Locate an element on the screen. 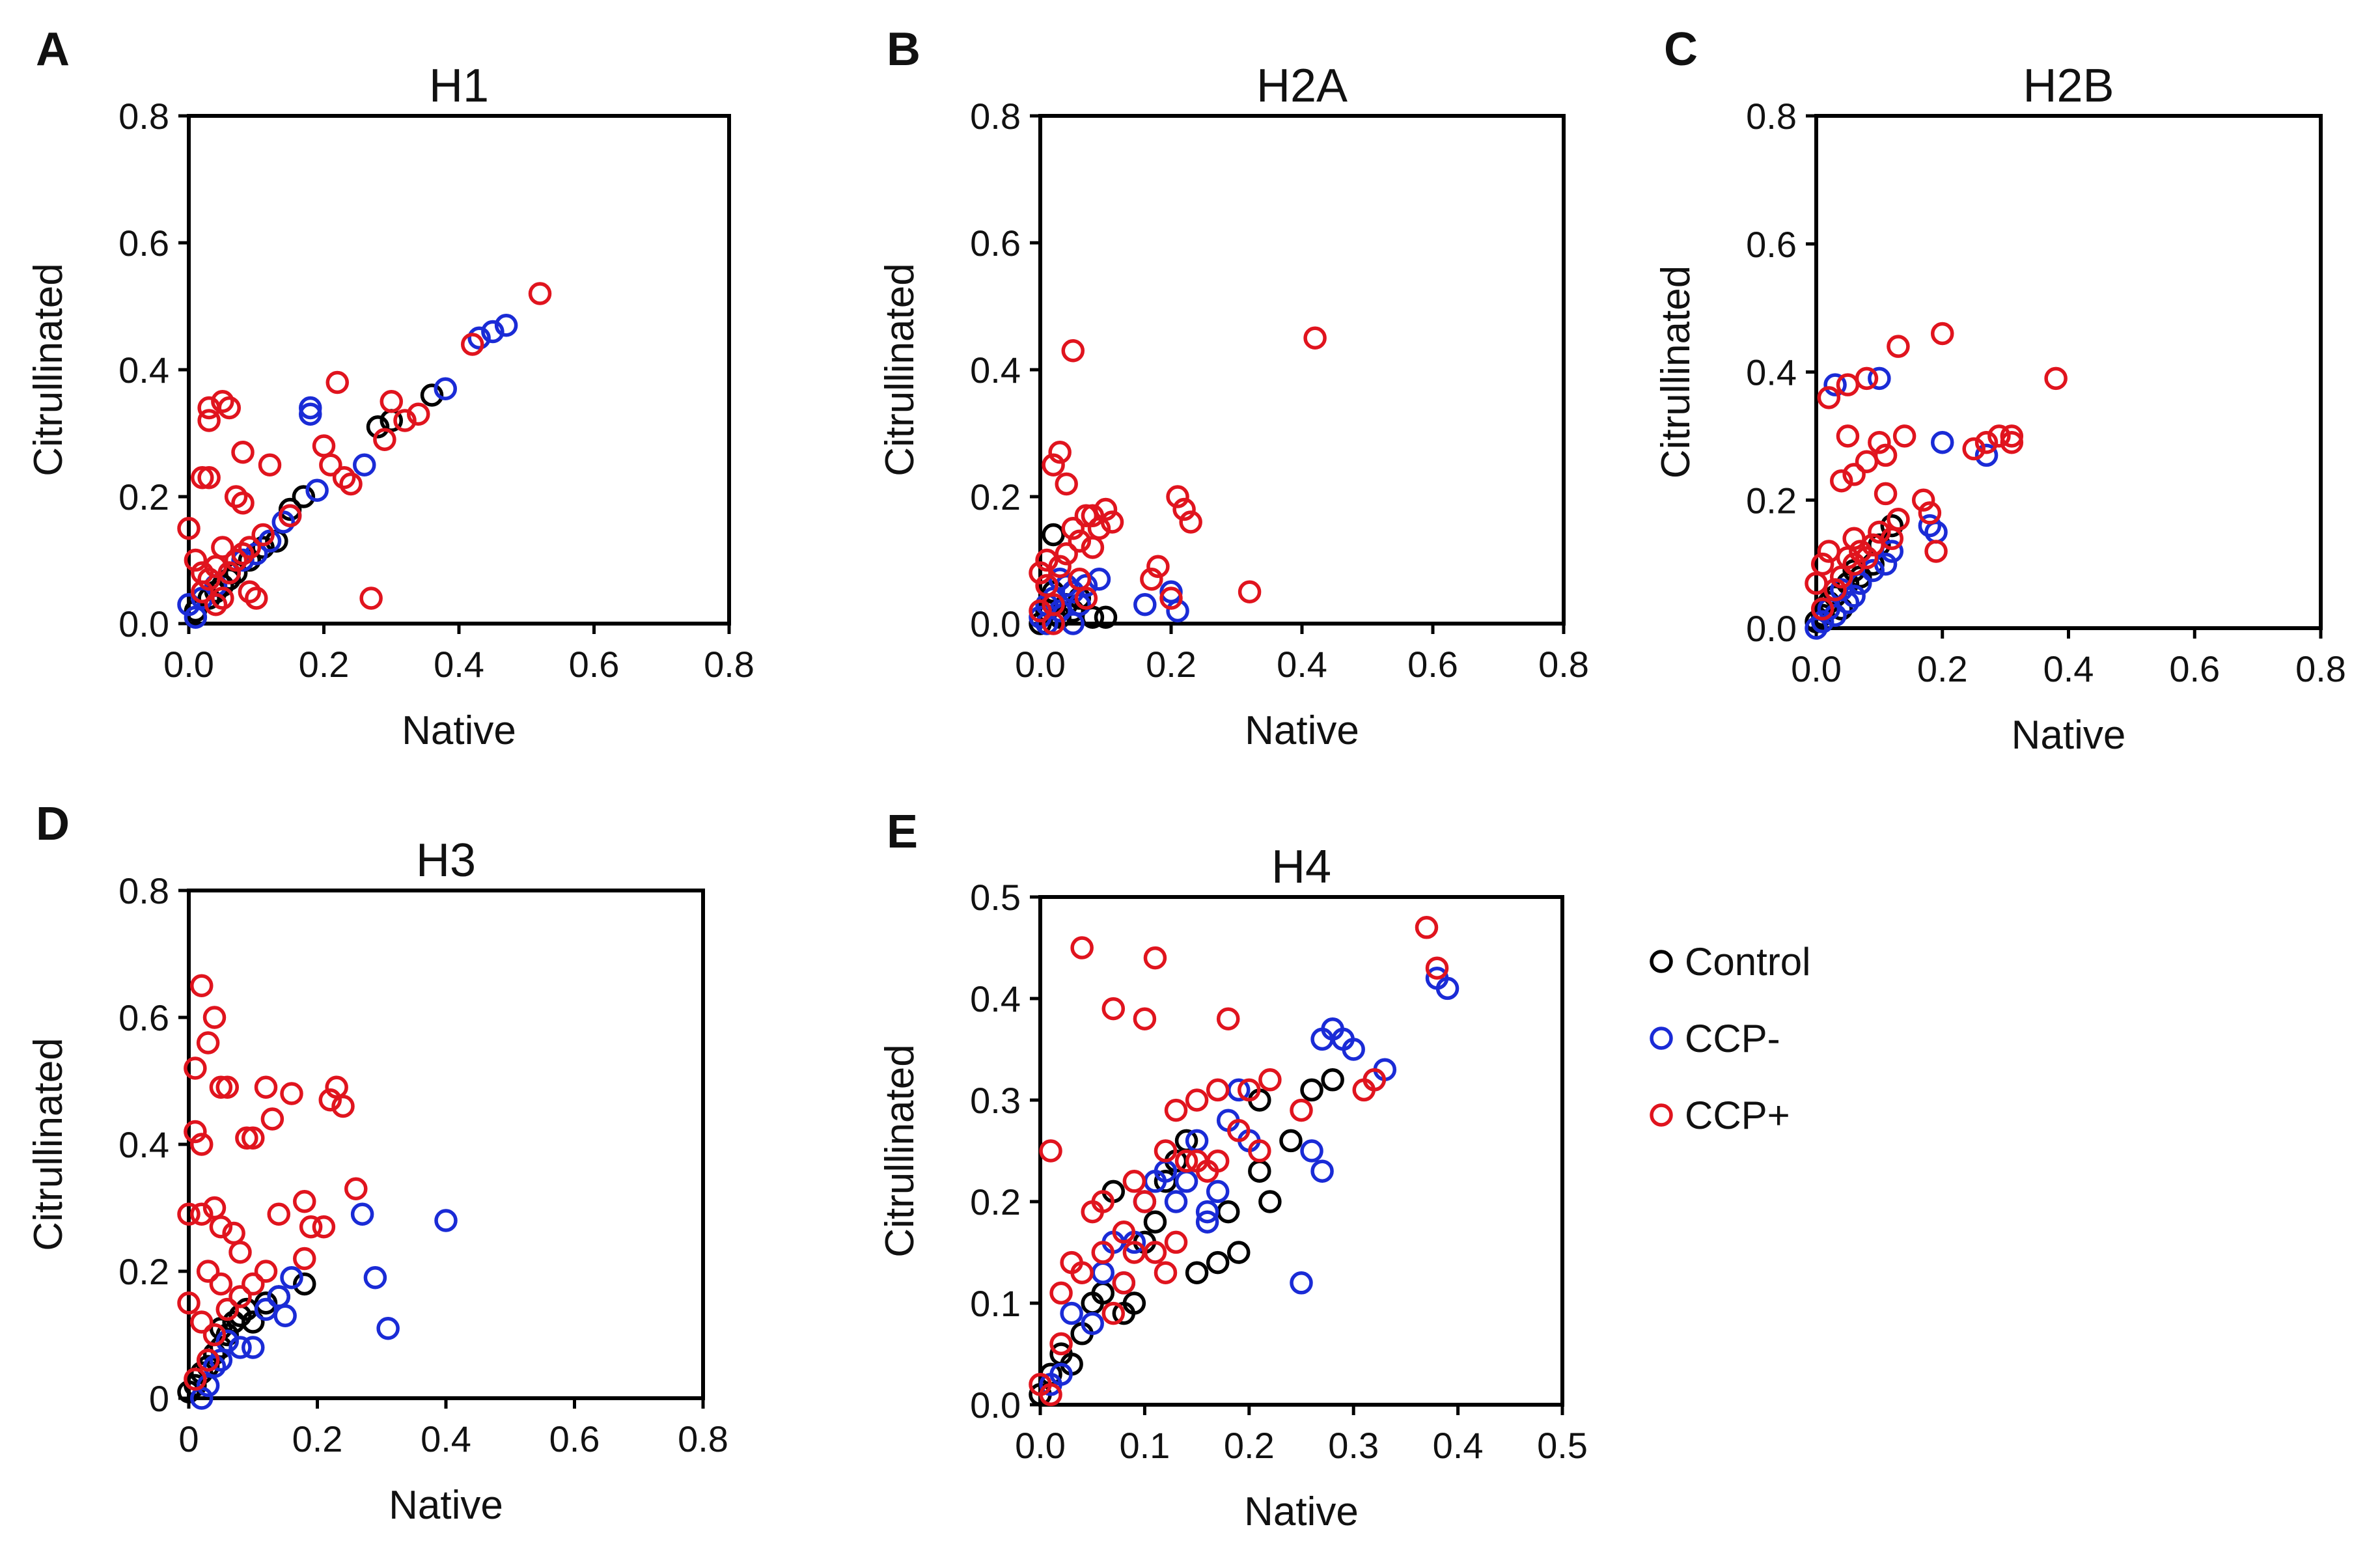 Image resolution: width=2380 pixels, height=1559 pixels. x-axis-label: Native is located at coordinates (446, 1505).